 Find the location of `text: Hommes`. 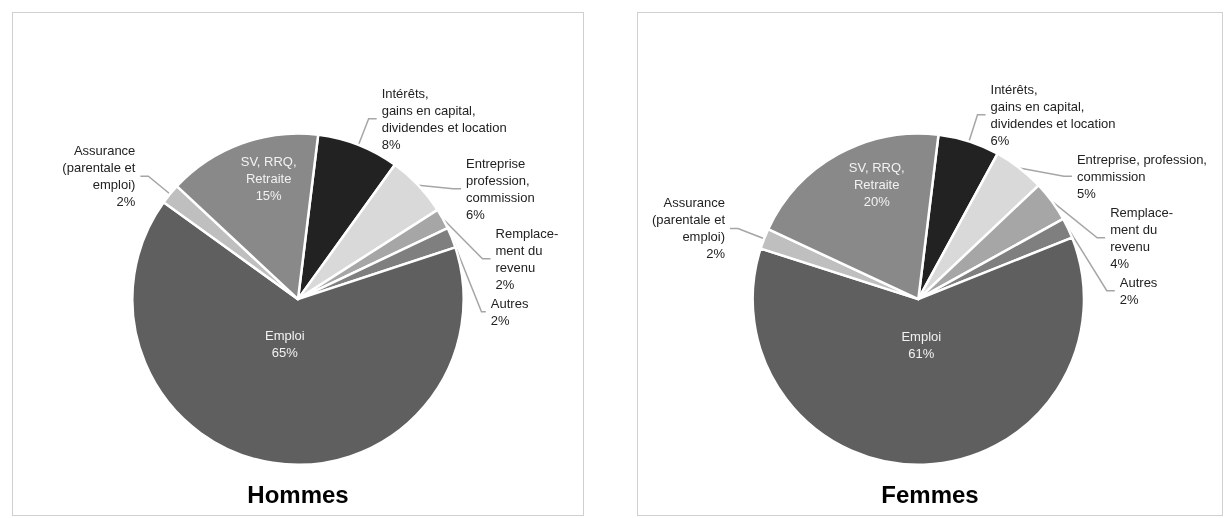

text: Hommes is located at coordinates (298, 494).